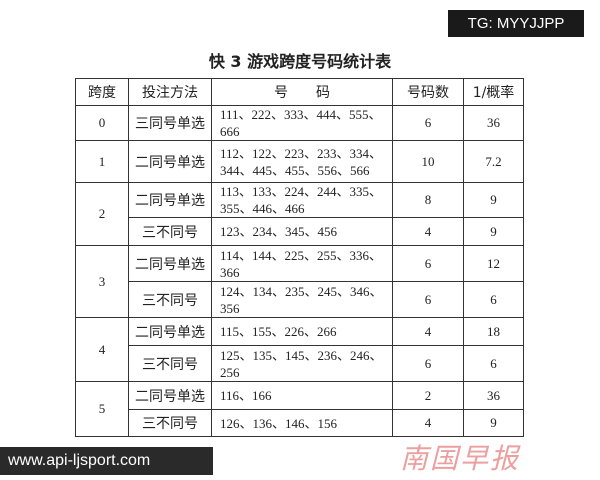  What do you see at coordinates (106, 461) in the screenshot?
I see `url-watermark: www.api-ljsport.com` at bounding box center [106, 461].